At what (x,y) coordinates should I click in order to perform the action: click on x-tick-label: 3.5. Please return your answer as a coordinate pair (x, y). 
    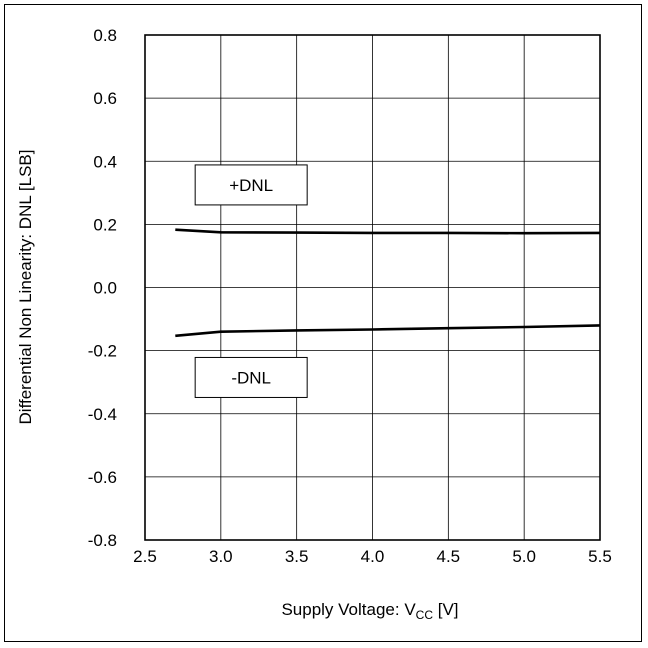
    Looking at the image, I should click on (297, 556).